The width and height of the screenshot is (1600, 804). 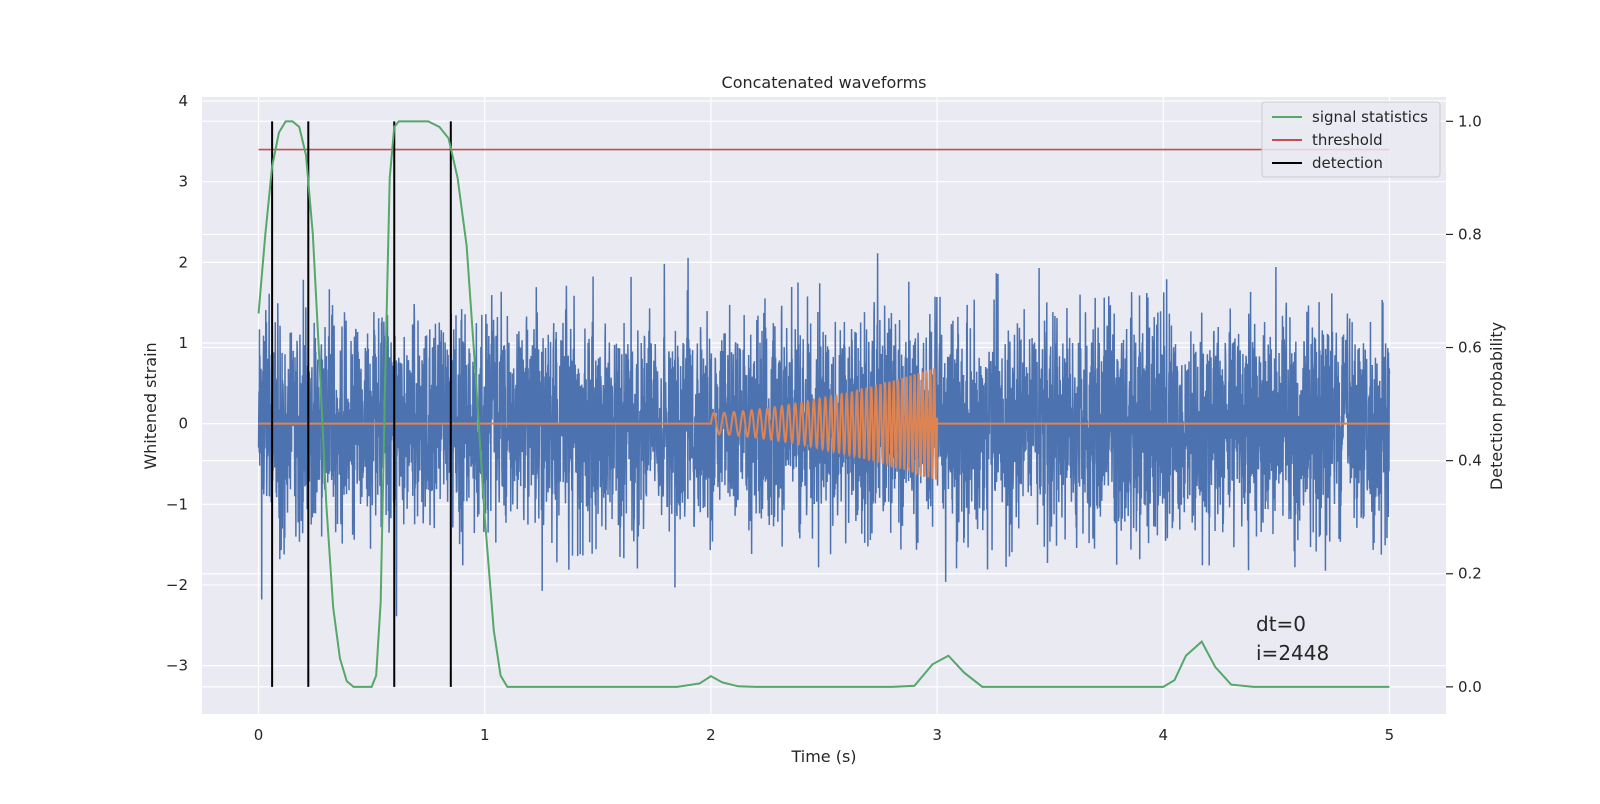 What do you see at coordinates (1470, 687) in the screenshot?
I see `y-tick-label-right: 0.0` at bounding box center [1470, 687].